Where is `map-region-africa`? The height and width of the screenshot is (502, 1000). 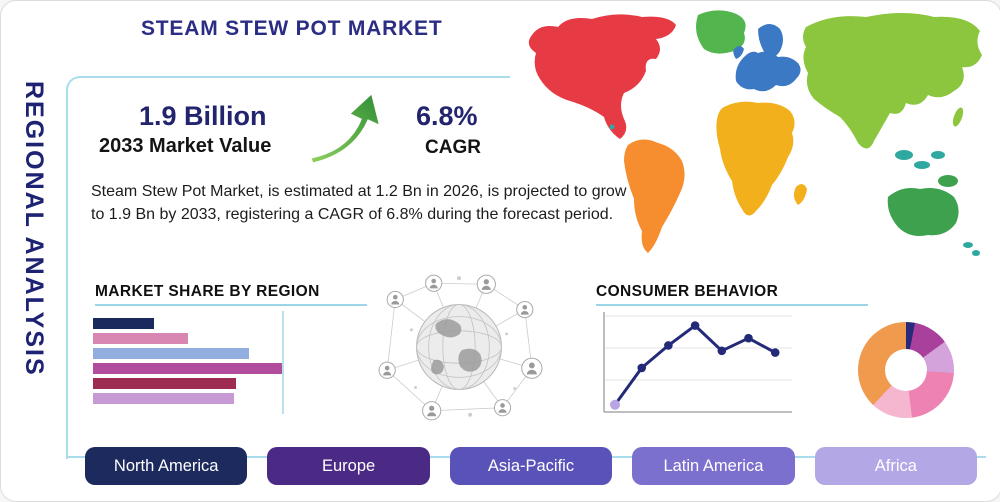 map-region-africa is located at coordinates (761, 158).